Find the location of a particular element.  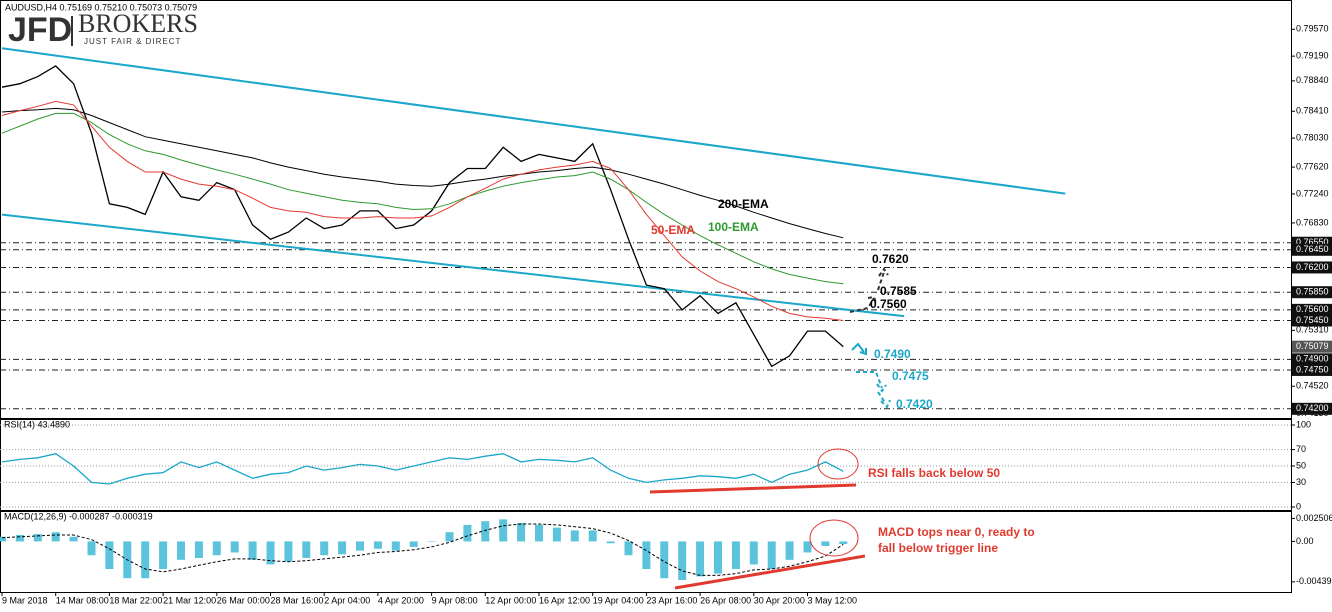

y-tick-label: 50 is located at coordinates (1301, 465).